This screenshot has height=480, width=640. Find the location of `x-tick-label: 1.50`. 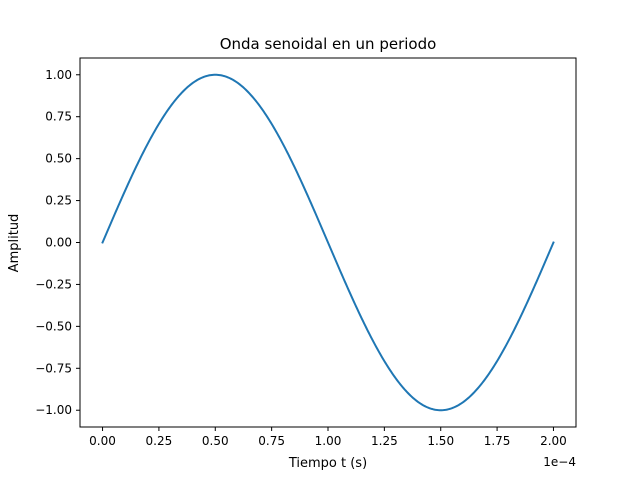

x-tick-label: 1.50 is located at coordinates (440, 441).